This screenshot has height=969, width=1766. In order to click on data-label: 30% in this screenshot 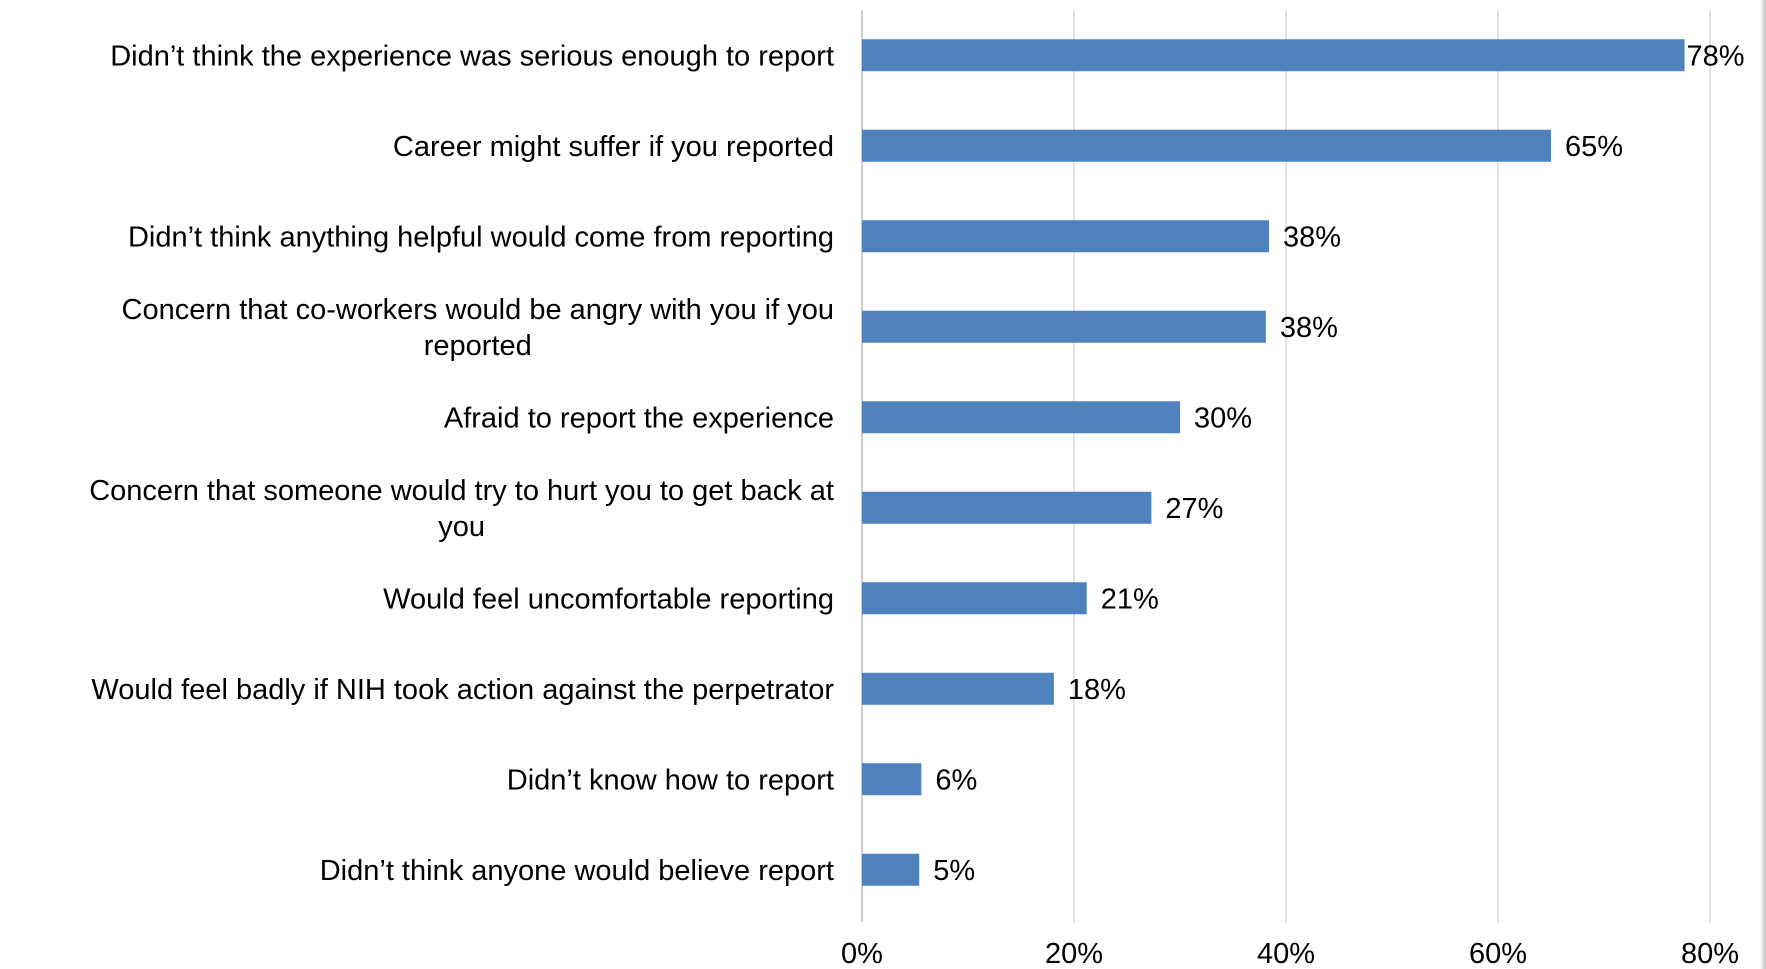, I will do `click(1223, 418)`.